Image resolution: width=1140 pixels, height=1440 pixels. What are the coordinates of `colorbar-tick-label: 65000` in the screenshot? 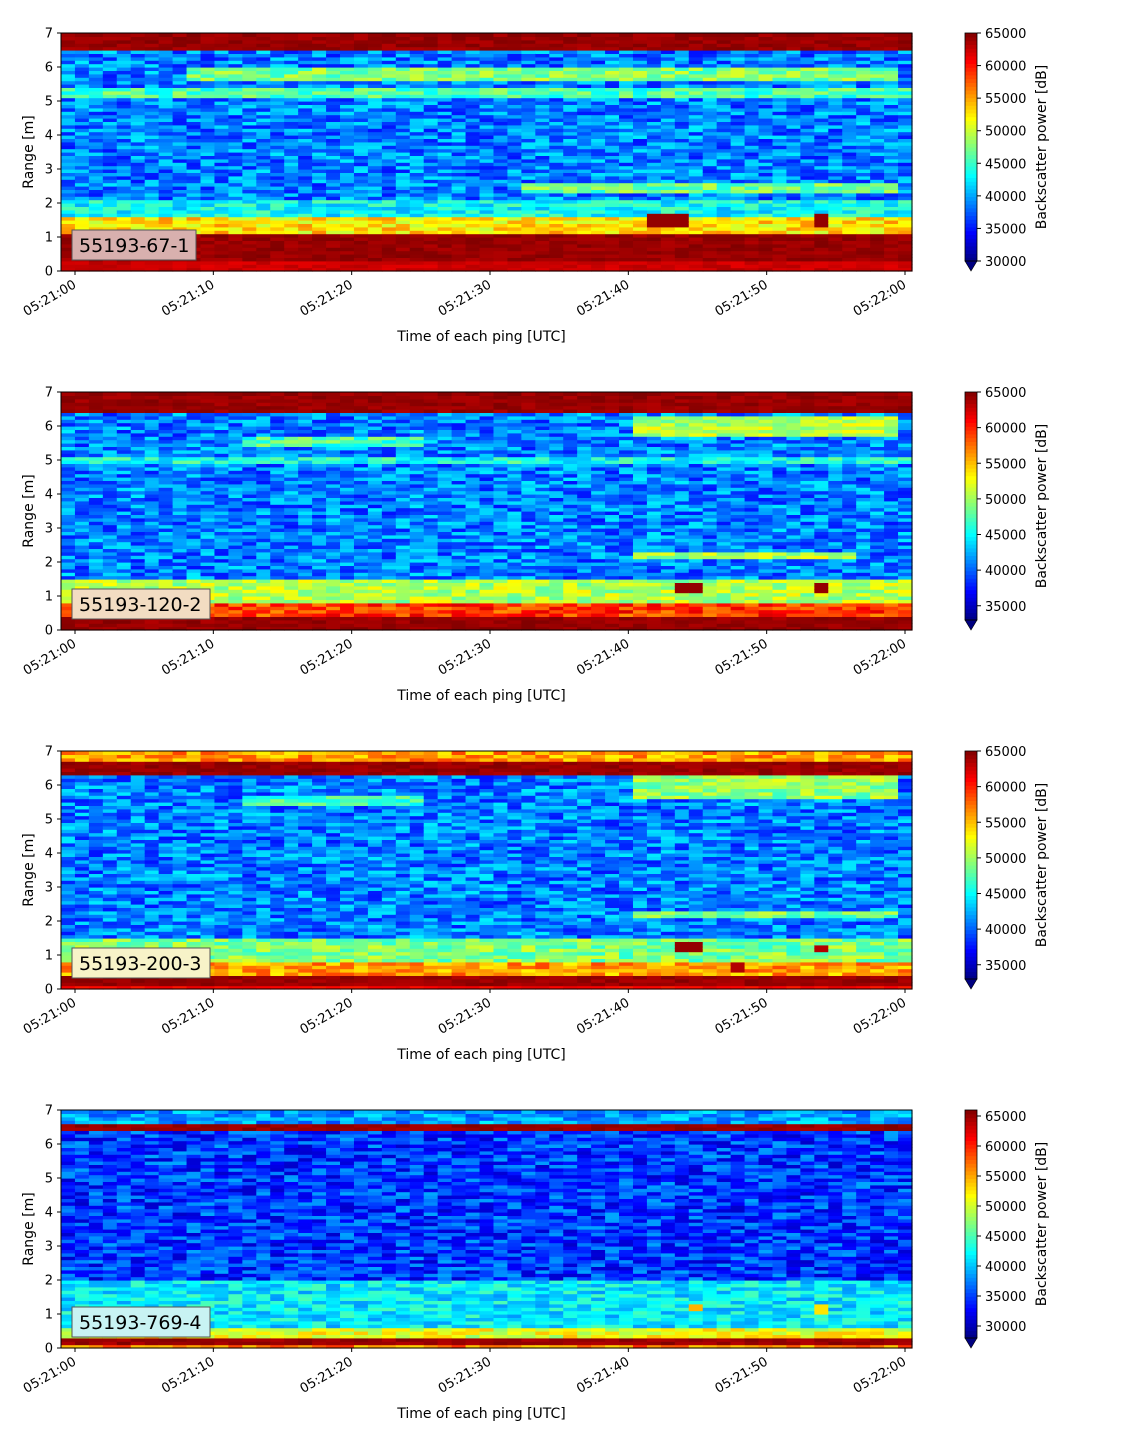 It's located at (1005, 34).